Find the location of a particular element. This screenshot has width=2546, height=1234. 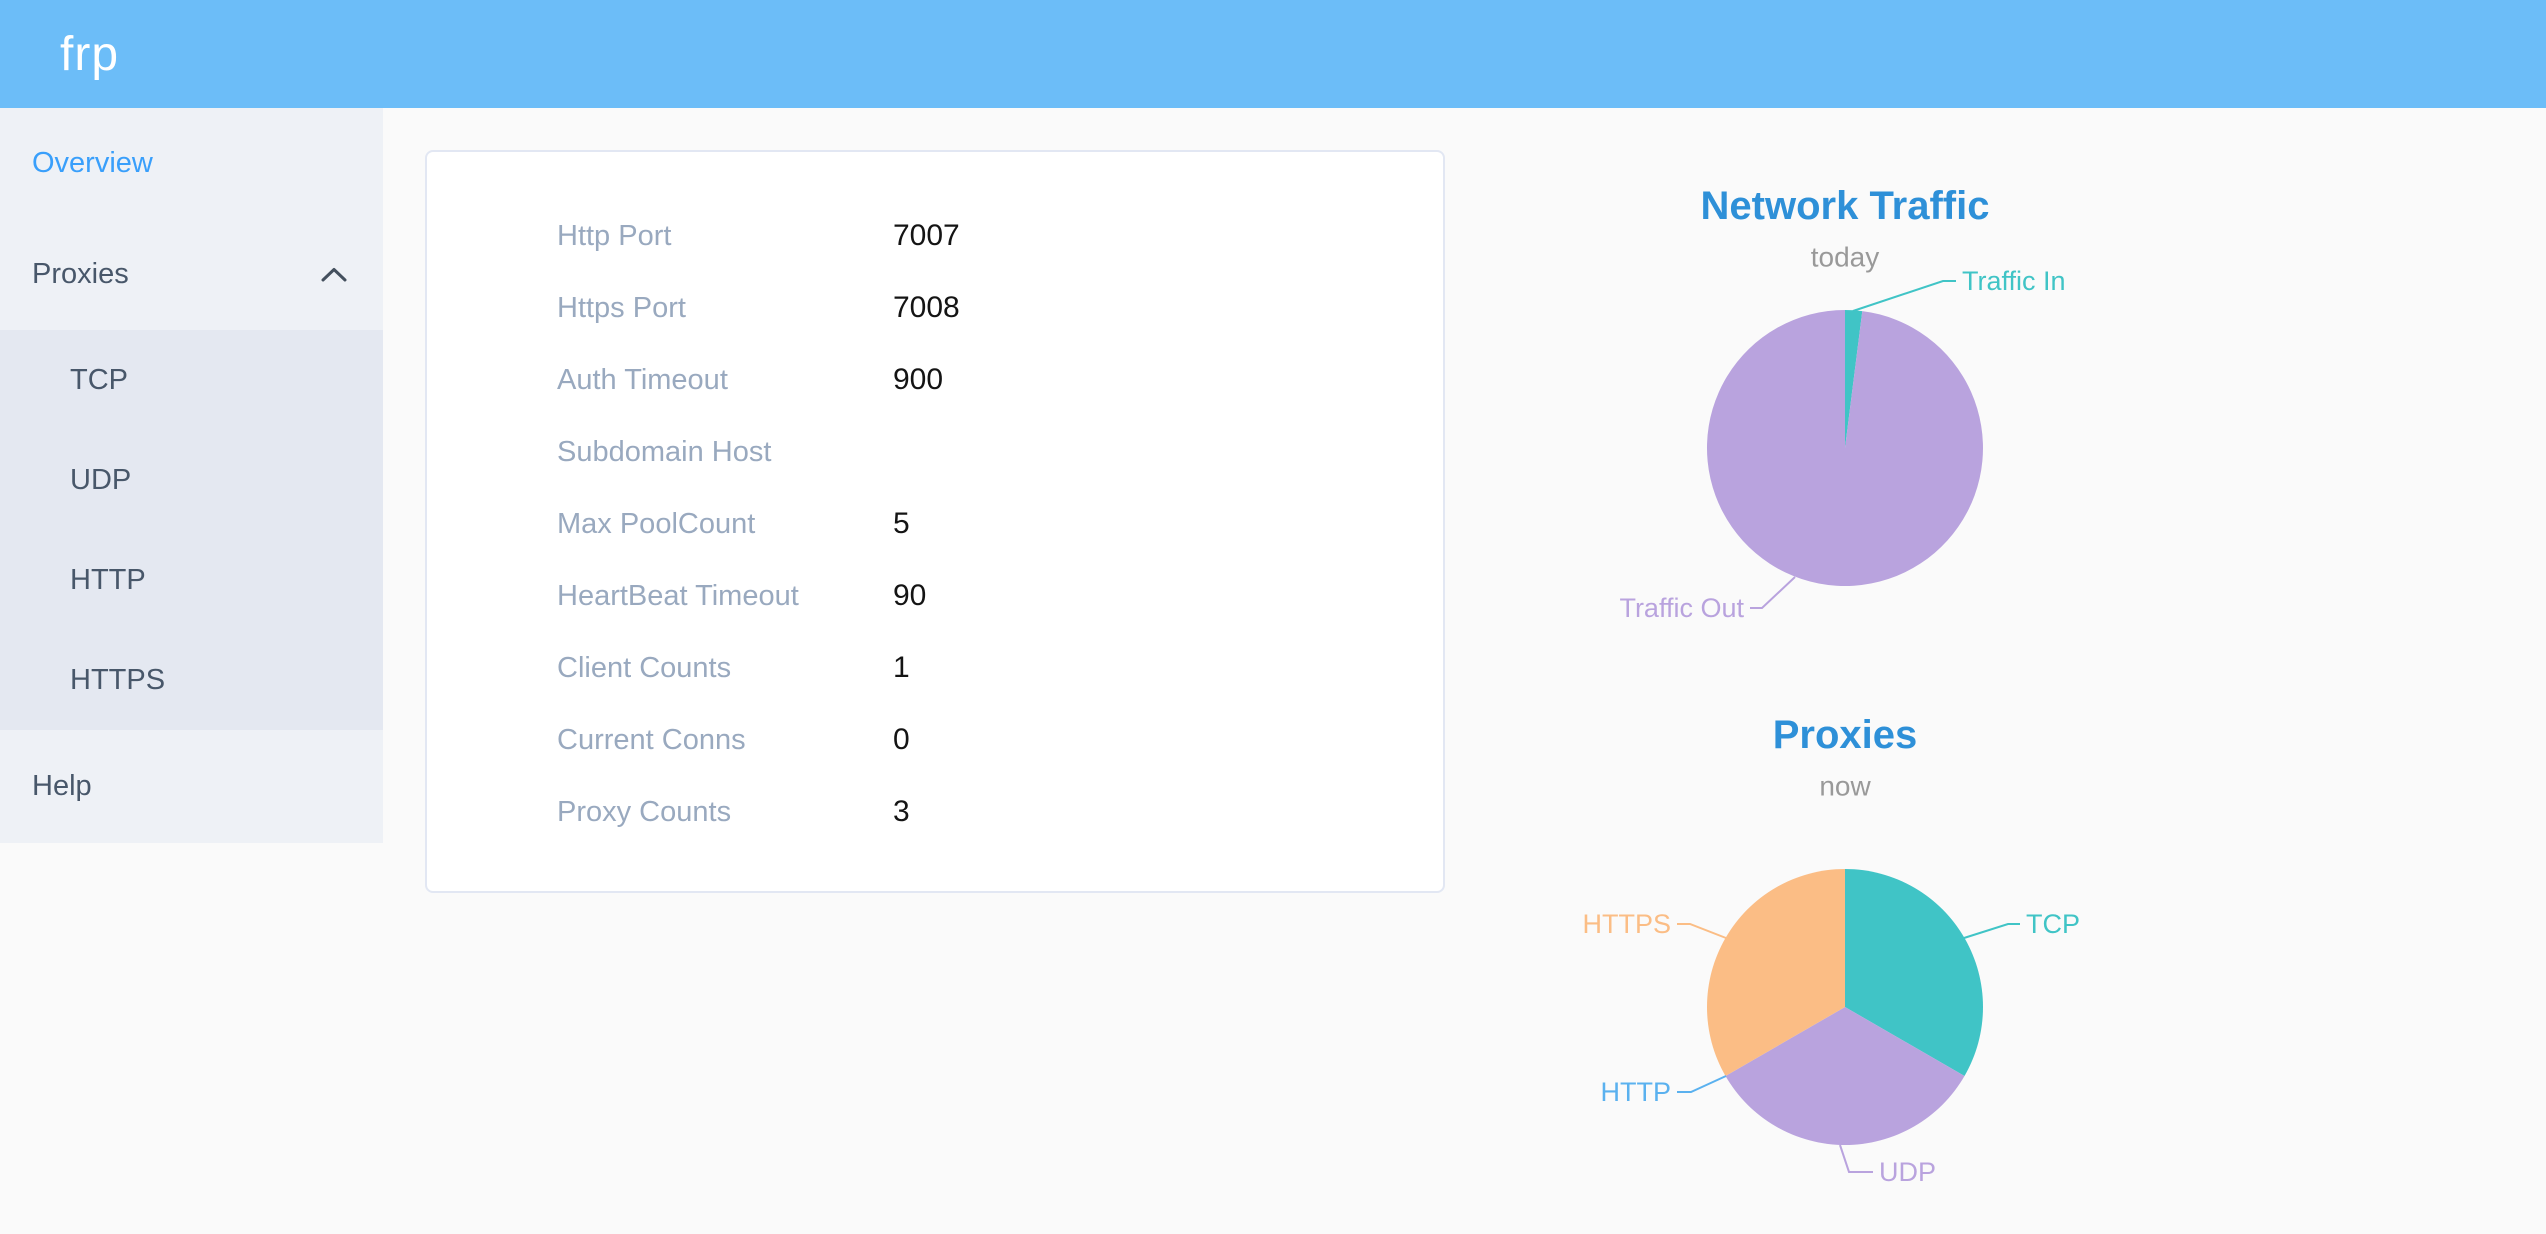

sidebar-item-proxies: Proxies is located at coordinates (191, 274).